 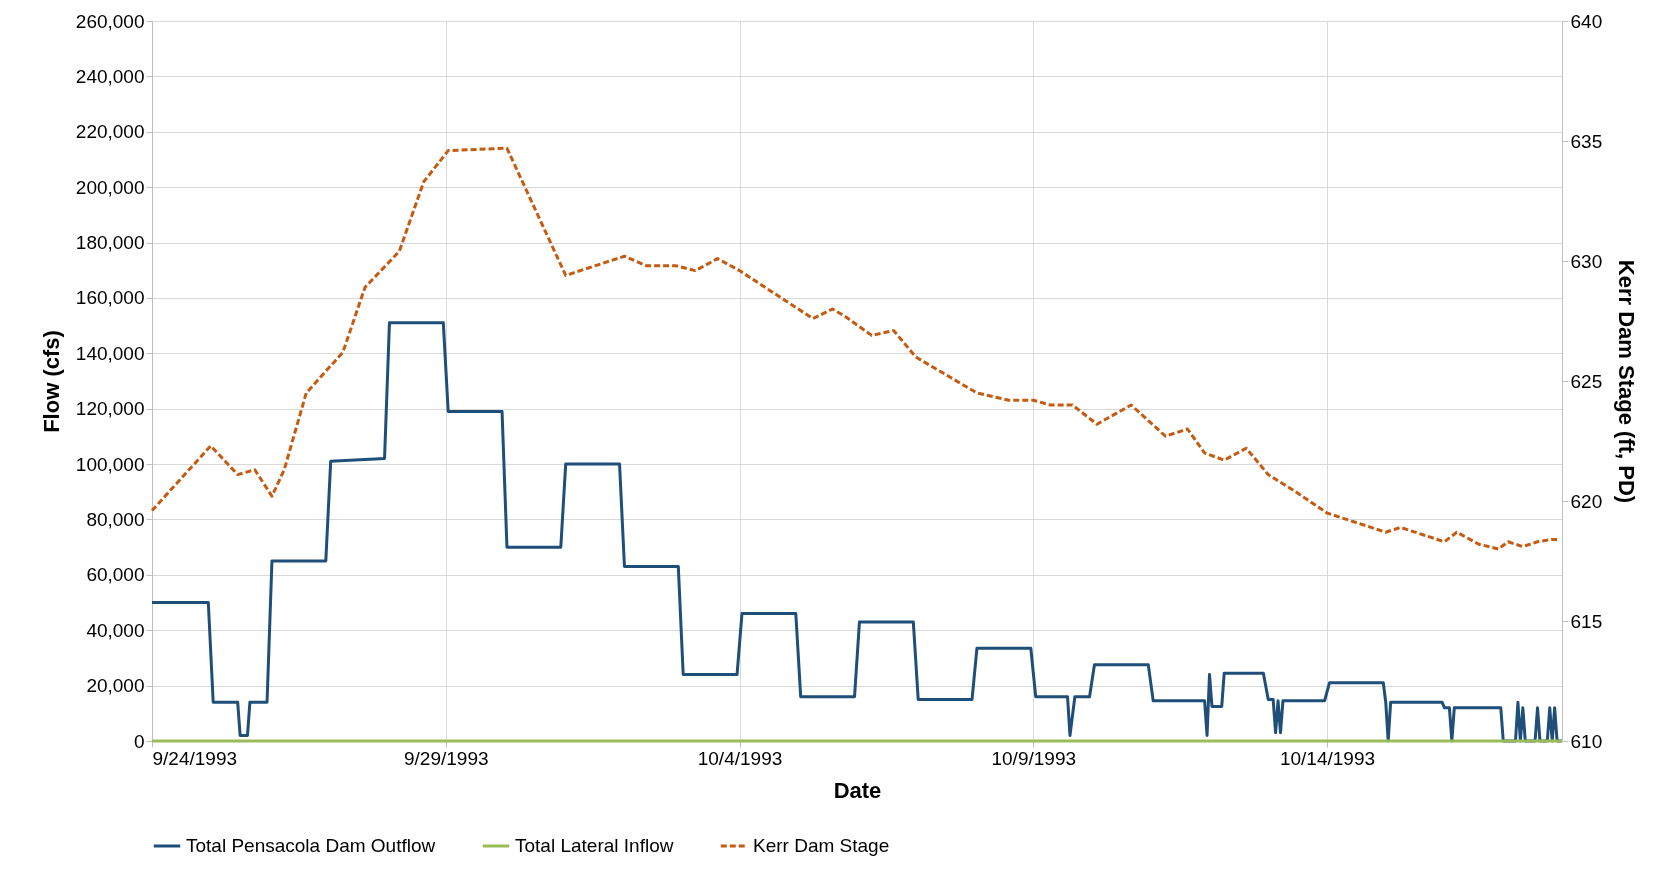 I want to click on y-tick-label: 260,000, so click(x=110, y=21).